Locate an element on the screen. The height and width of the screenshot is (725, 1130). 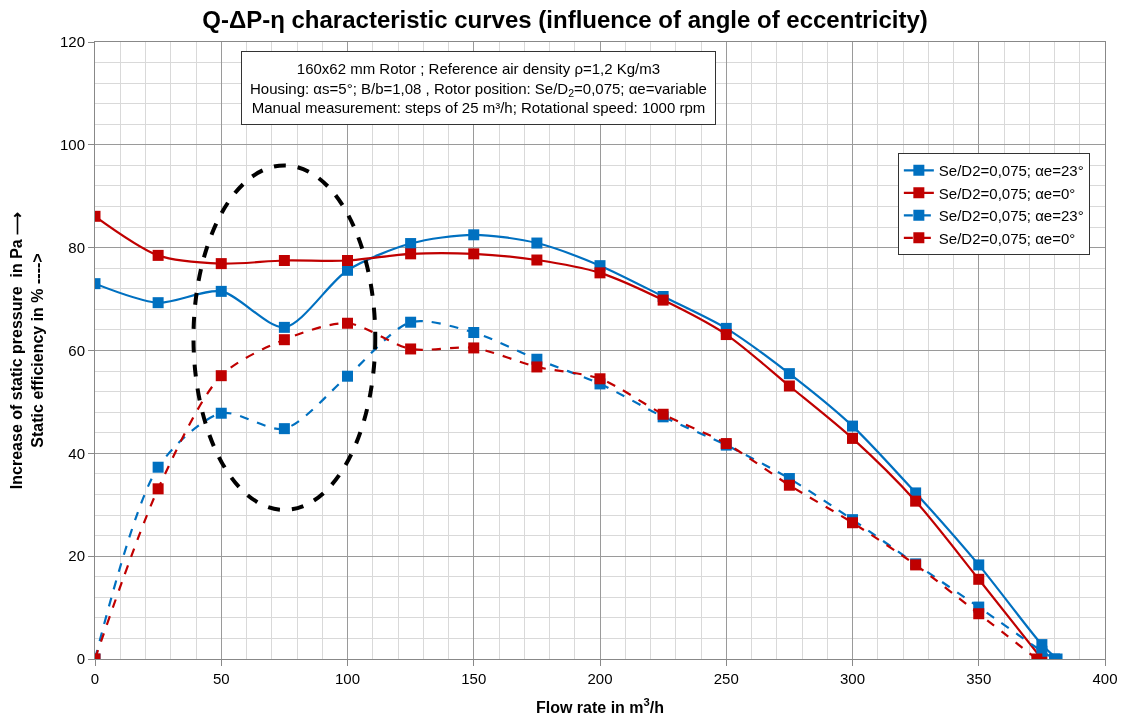
annotation: 160x62 mm Rotor ; Reference air density ρ=1,2 Kg/m3 Housing: αs=5°; B/b=1,08 , Rotor position: Se/D$_{2}$=0,075; αe=variable Manual measurement: steps of 25 m³/h; Rotational speed: 1000 rpm is located at coordinates (478, 88).